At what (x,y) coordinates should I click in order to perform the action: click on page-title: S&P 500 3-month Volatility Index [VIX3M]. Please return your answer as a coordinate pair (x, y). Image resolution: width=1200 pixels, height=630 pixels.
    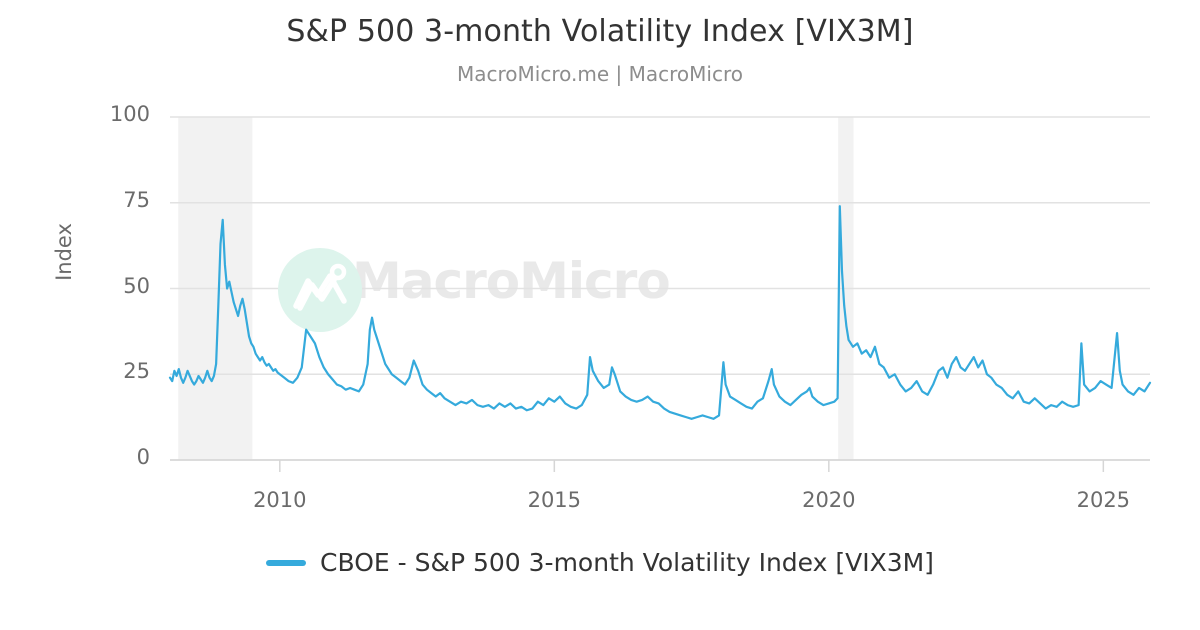
    Looking at the image, I should click on (600, 31).